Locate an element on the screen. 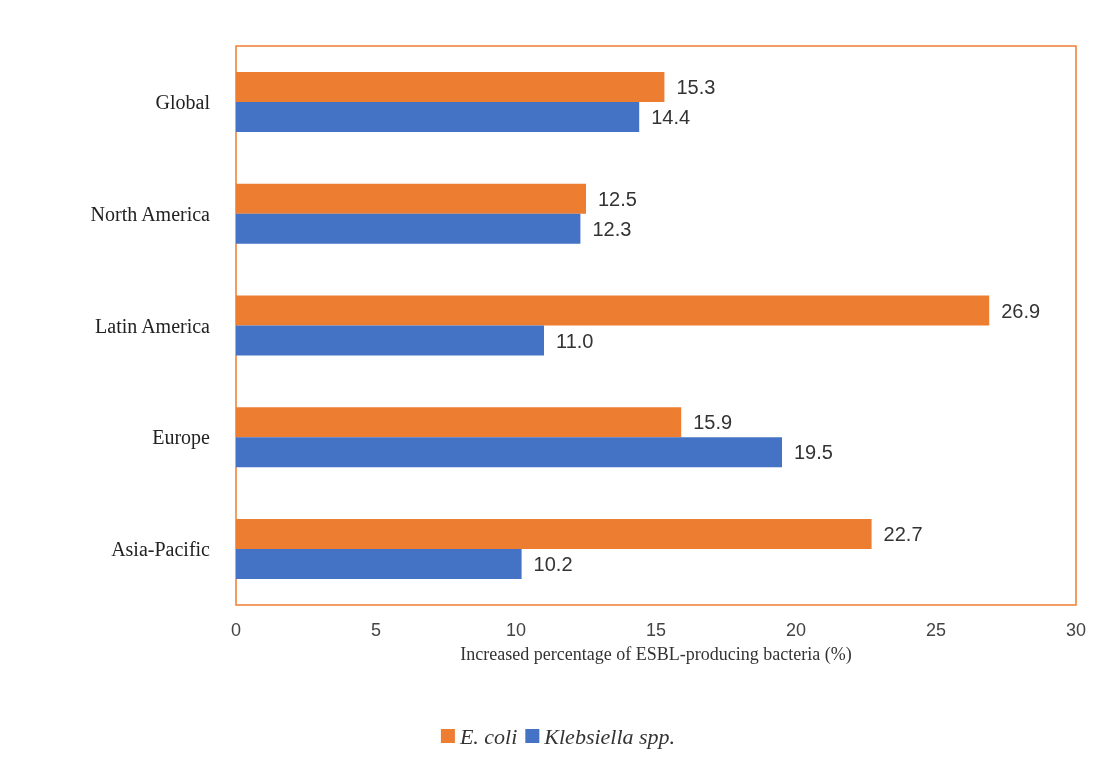 The width and height of the screenshot is (1118, 770). data-label: 26.9 is located at coordinates (1021, 310).